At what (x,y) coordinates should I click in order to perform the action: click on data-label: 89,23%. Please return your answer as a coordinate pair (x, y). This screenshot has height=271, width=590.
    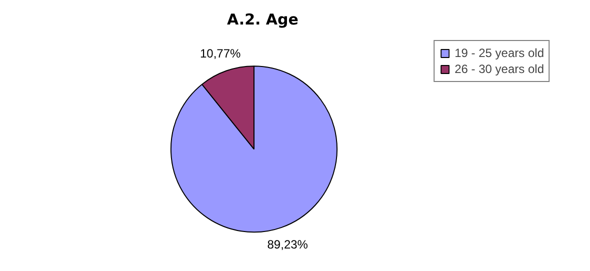
    Looking at the image, I should click on (287, 245).